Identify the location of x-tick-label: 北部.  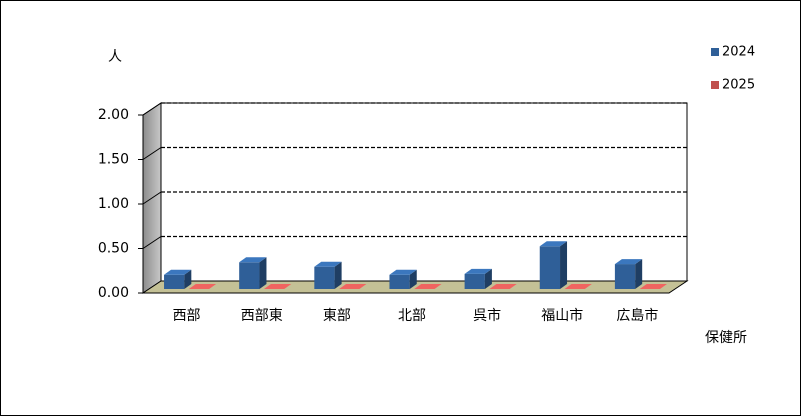
(412, 316).